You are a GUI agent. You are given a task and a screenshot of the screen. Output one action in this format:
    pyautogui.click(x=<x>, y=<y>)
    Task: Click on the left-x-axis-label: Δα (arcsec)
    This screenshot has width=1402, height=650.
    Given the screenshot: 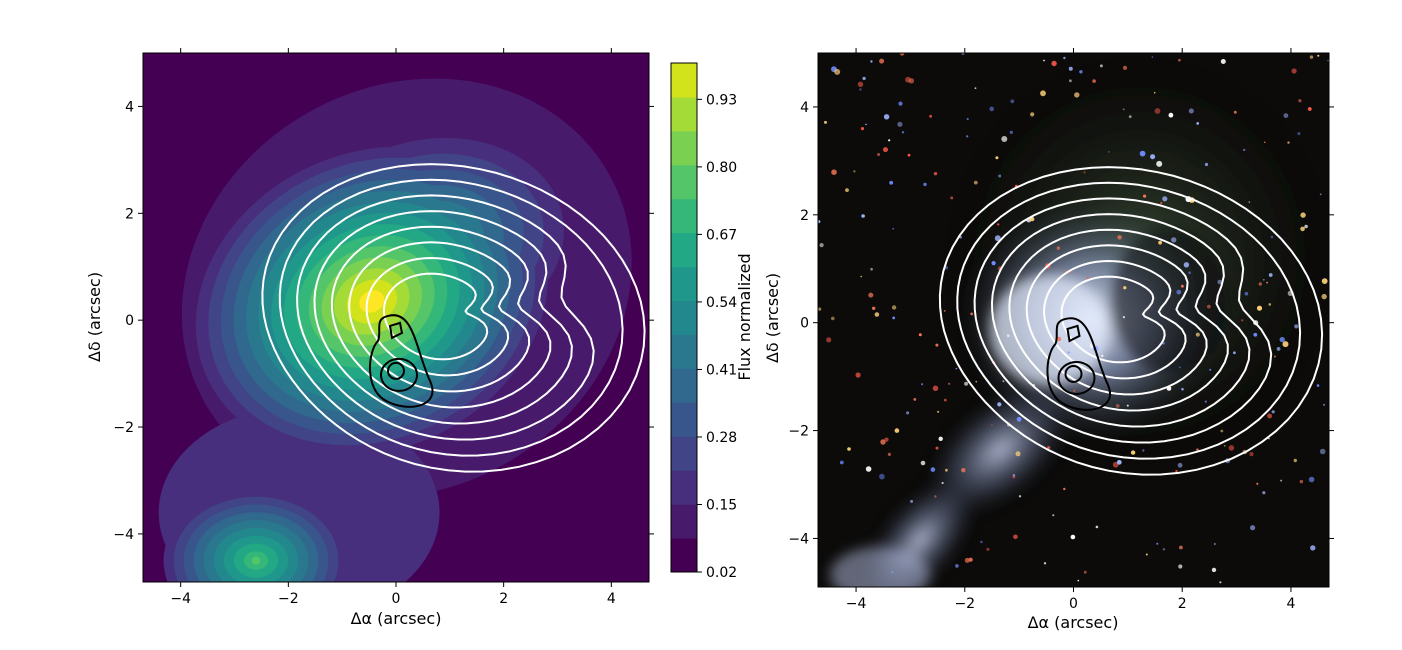 What is the action you would take?
    pyautogui.click(x=396, y=618)
    